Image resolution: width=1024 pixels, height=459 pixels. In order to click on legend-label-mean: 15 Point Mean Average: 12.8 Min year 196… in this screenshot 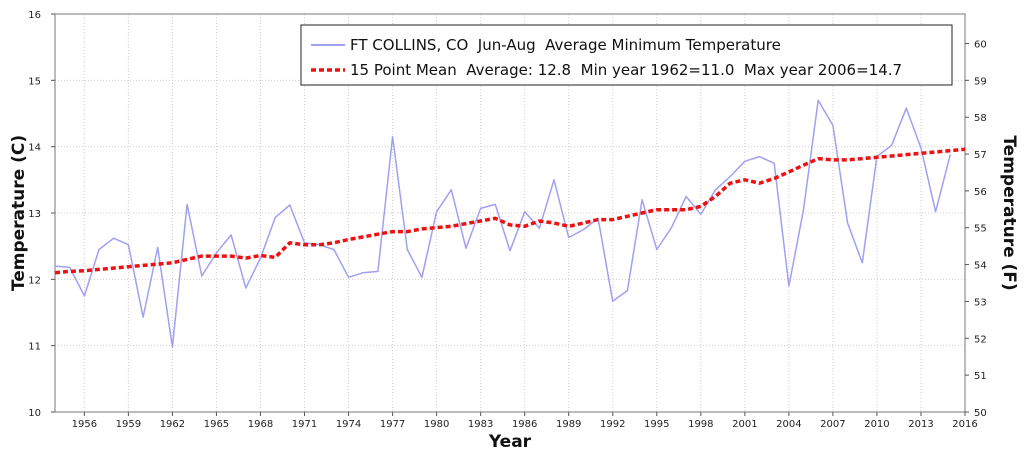, I will do `click(626, 70)`.